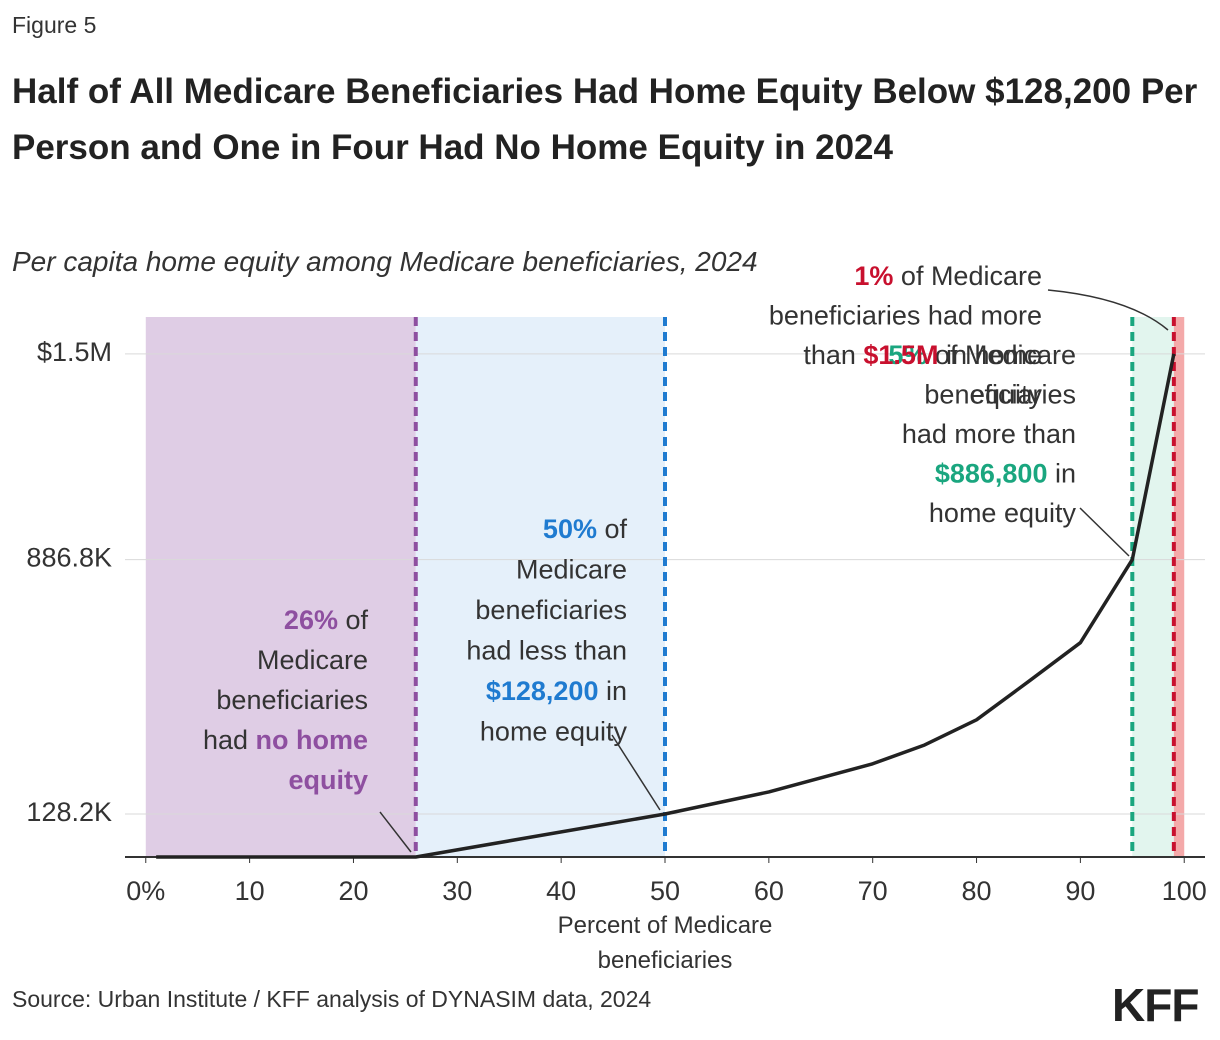 The image size is (1220, 1040). Describe the element at coordinates (1080, 891) in the screenshot. I see `x-tick-label: 90` at that location.